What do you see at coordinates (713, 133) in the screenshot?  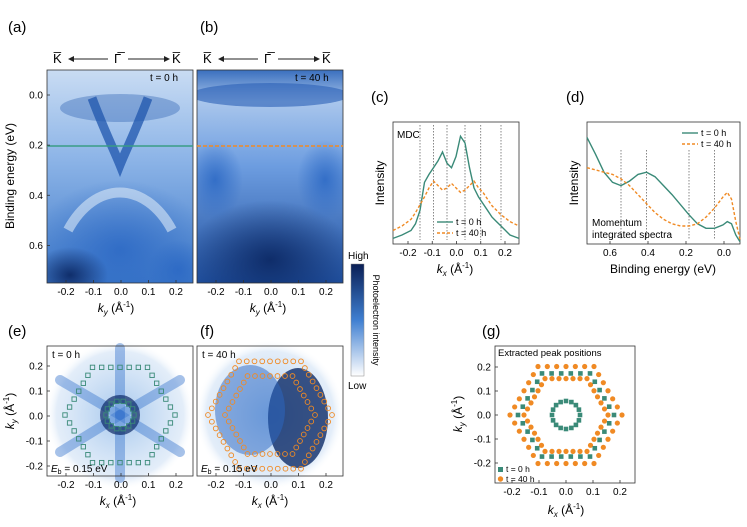 I see `panel-d-legend-t0: t = 0 h` at bounding box center [713, 133].